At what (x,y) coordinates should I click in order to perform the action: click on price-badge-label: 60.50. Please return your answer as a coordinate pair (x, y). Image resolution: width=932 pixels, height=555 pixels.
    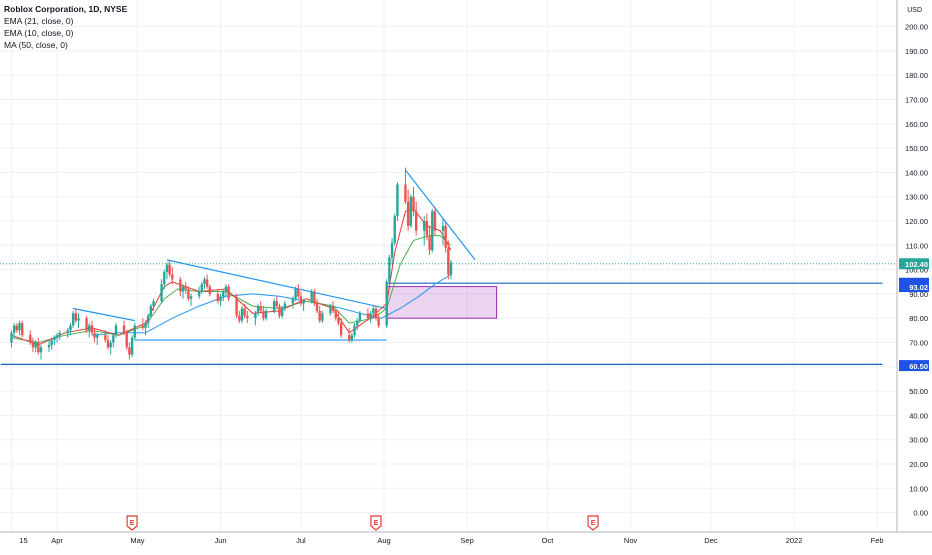
    Looking at the image, I should click on (918, 366).